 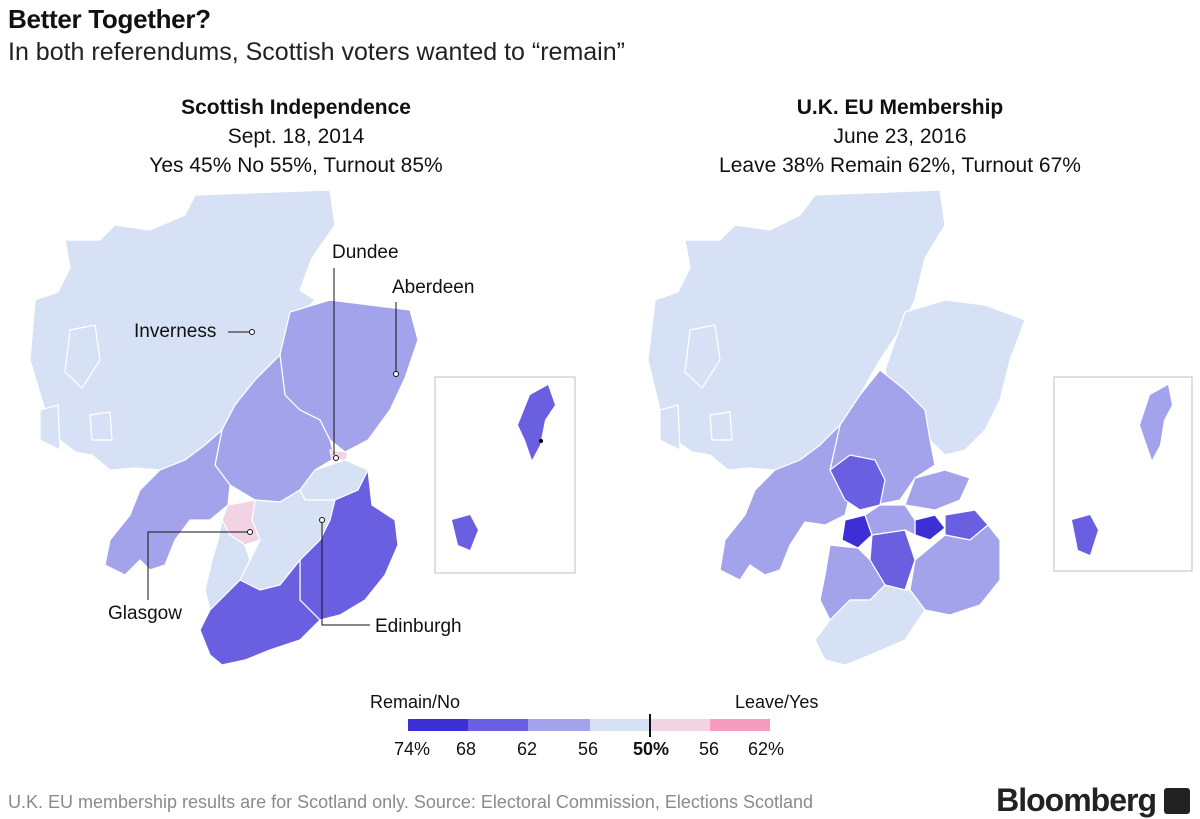 I want to click on region-central-right, so click(x=890, y=520).